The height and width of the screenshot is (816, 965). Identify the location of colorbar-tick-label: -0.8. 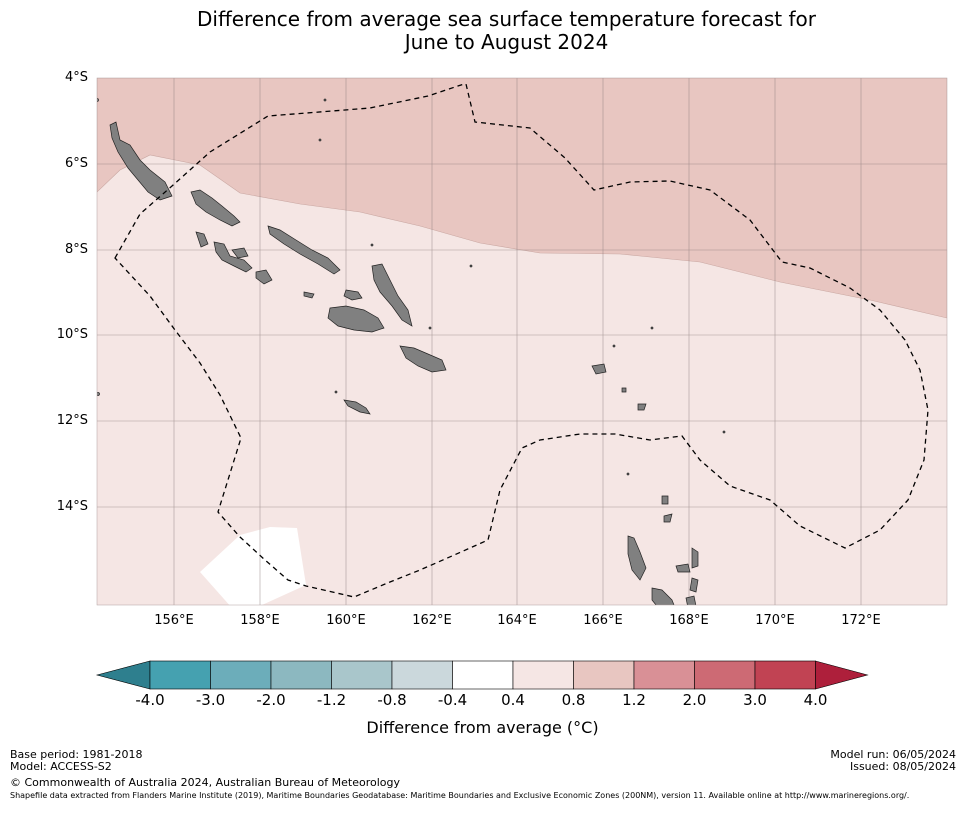
(392, 700).